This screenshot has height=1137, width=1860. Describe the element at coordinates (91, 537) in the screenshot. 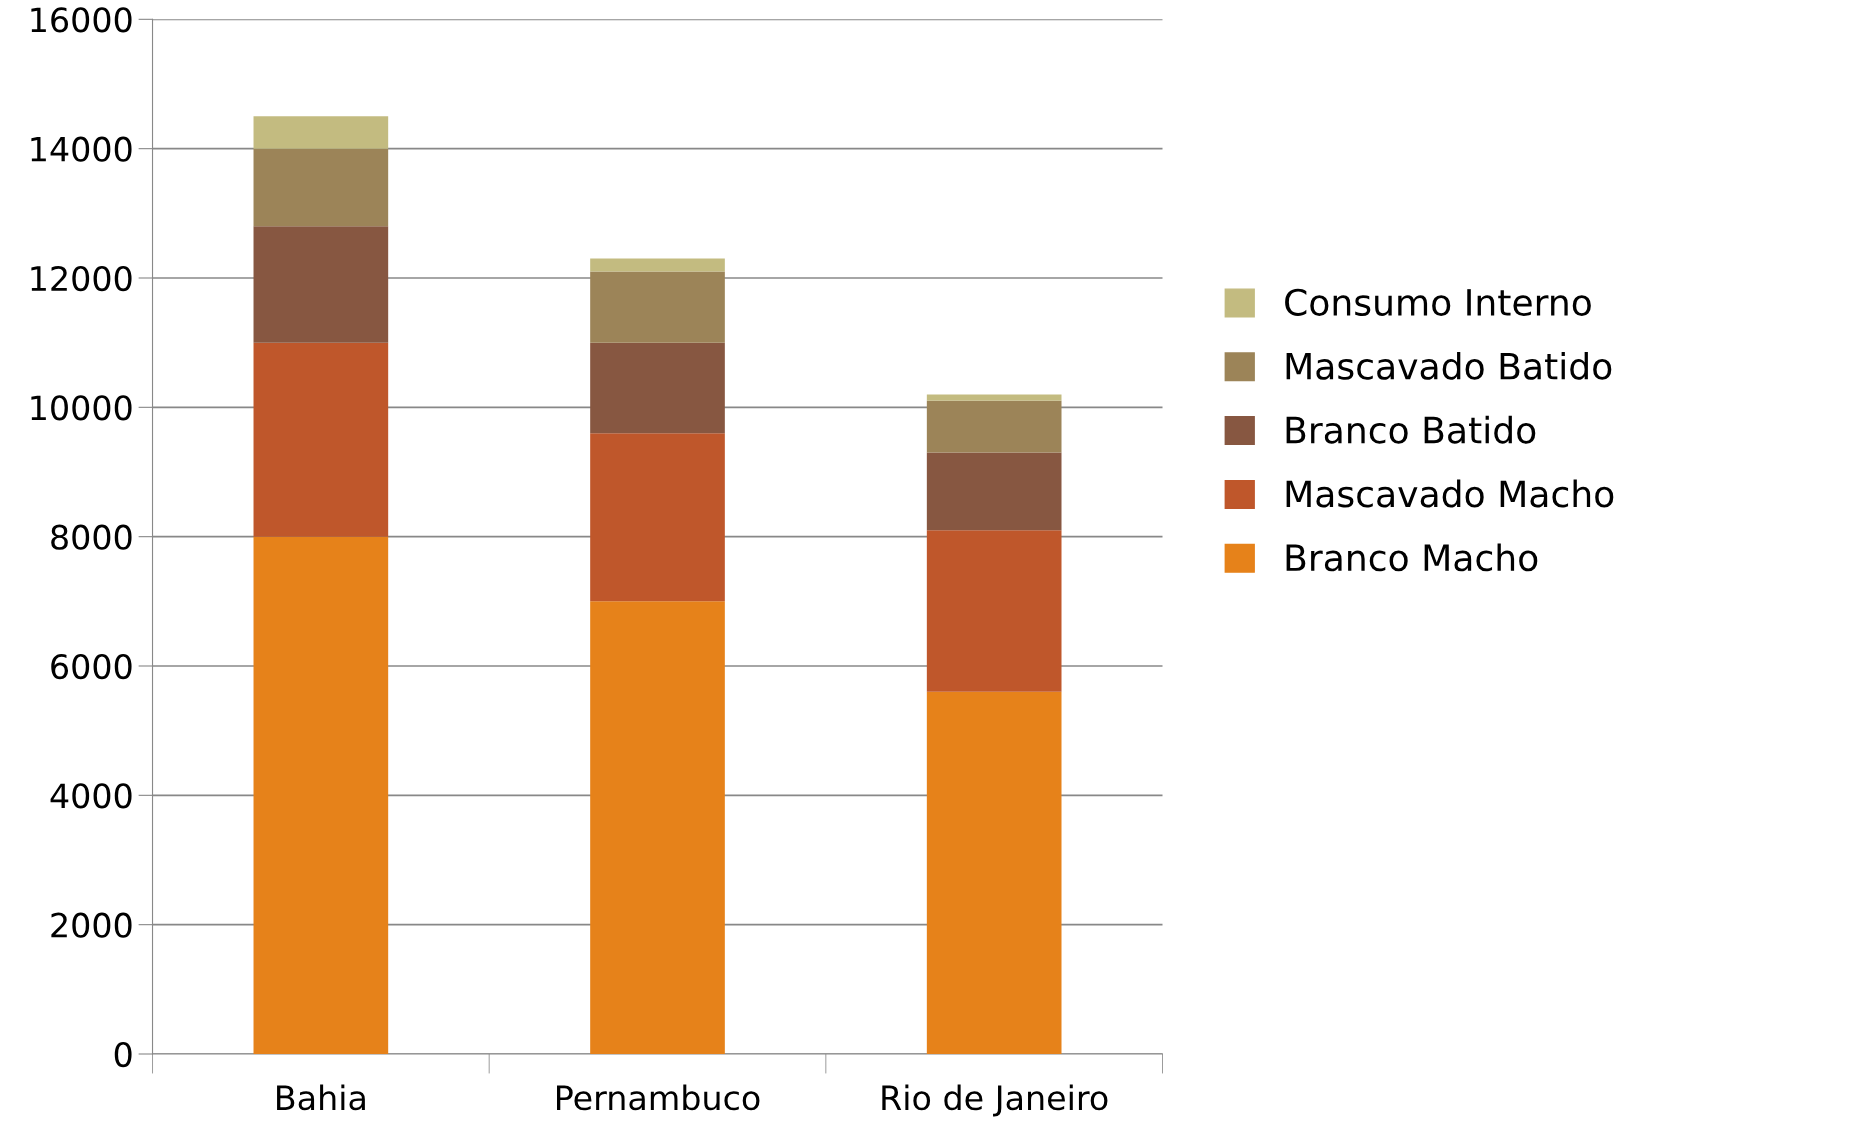

I see `y-tick-label: 8000` at that location.